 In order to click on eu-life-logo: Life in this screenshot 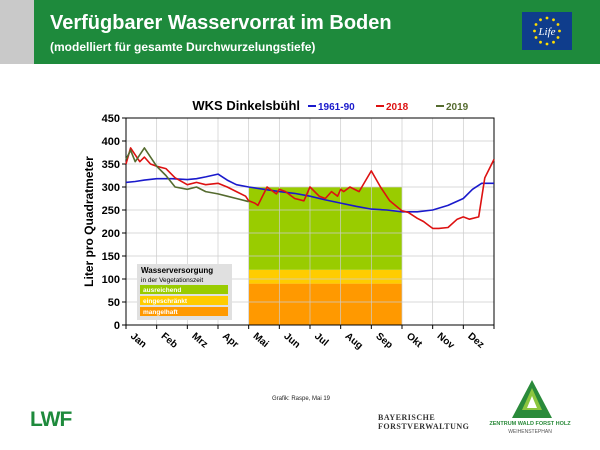, I will do `click(547, 31)`.